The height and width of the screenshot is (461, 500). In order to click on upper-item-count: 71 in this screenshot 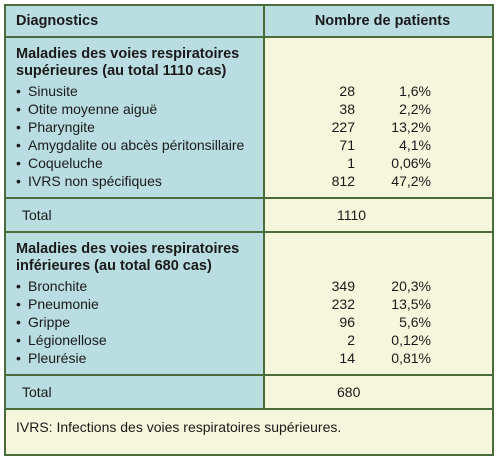, I will do `click(347, 145)`.